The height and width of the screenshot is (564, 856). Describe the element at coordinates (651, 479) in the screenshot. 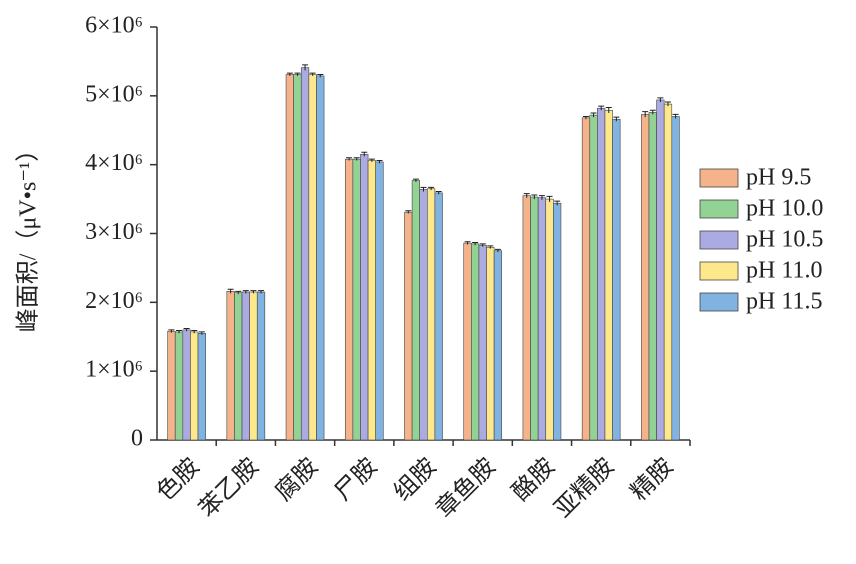

I see `x-tick-label: 精胺` at that location.